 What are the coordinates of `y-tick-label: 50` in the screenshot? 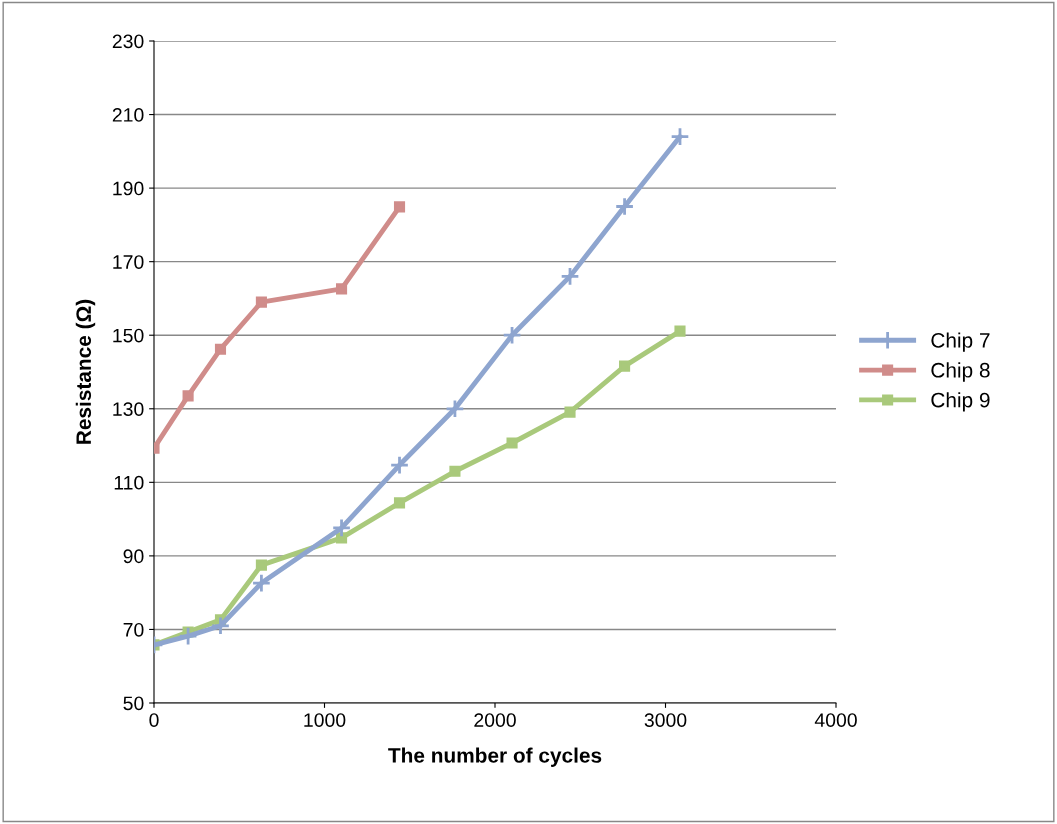 It's located at (133, 703).